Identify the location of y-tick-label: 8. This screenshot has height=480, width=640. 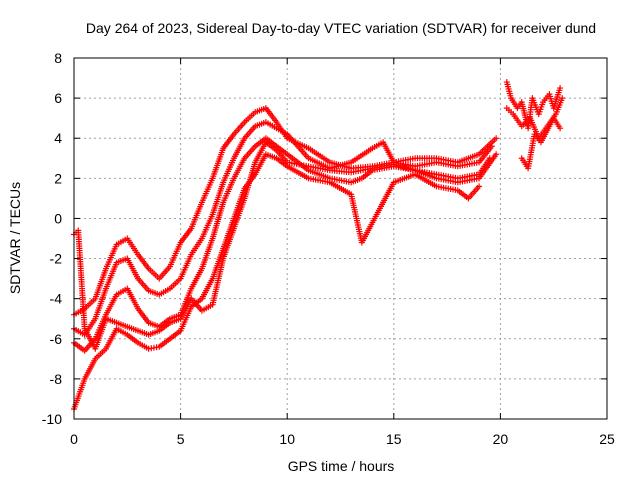
(58, 58).